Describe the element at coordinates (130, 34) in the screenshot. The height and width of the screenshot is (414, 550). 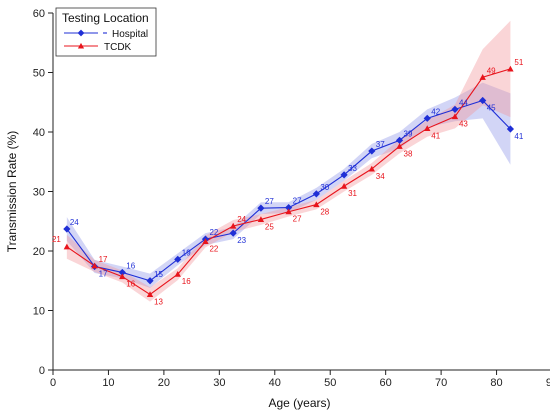
I see `legend-label-hospital: Hospital` at that location.